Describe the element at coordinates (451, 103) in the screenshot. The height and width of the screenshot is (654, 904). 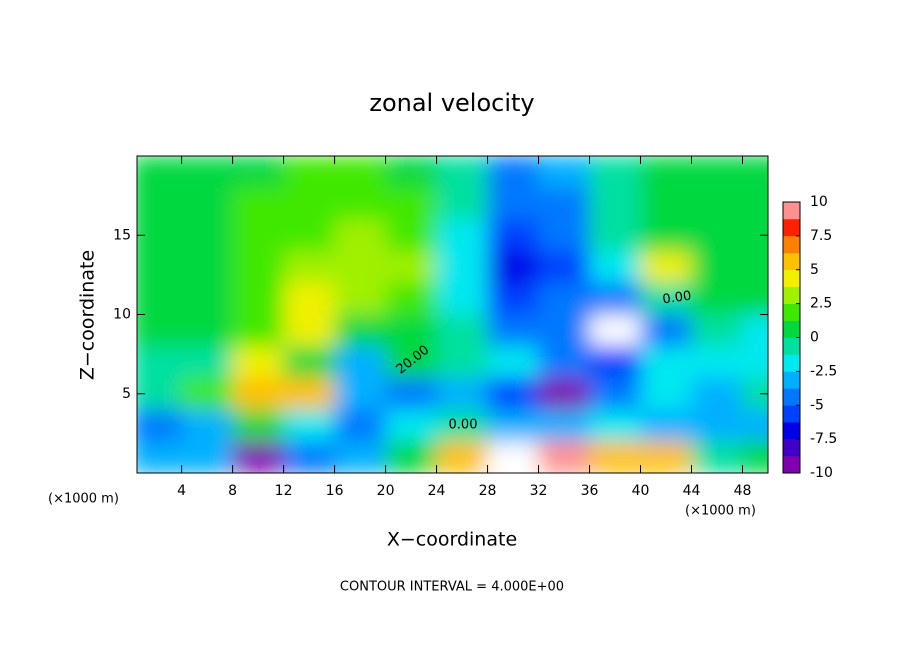
I see `chart-title: zonal velocity` at that location.